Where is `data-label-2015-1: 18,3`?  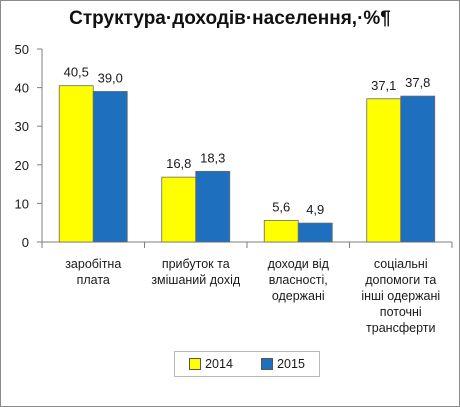
data-label-2015-1: 18,3 is located at coordinates (212, 157).